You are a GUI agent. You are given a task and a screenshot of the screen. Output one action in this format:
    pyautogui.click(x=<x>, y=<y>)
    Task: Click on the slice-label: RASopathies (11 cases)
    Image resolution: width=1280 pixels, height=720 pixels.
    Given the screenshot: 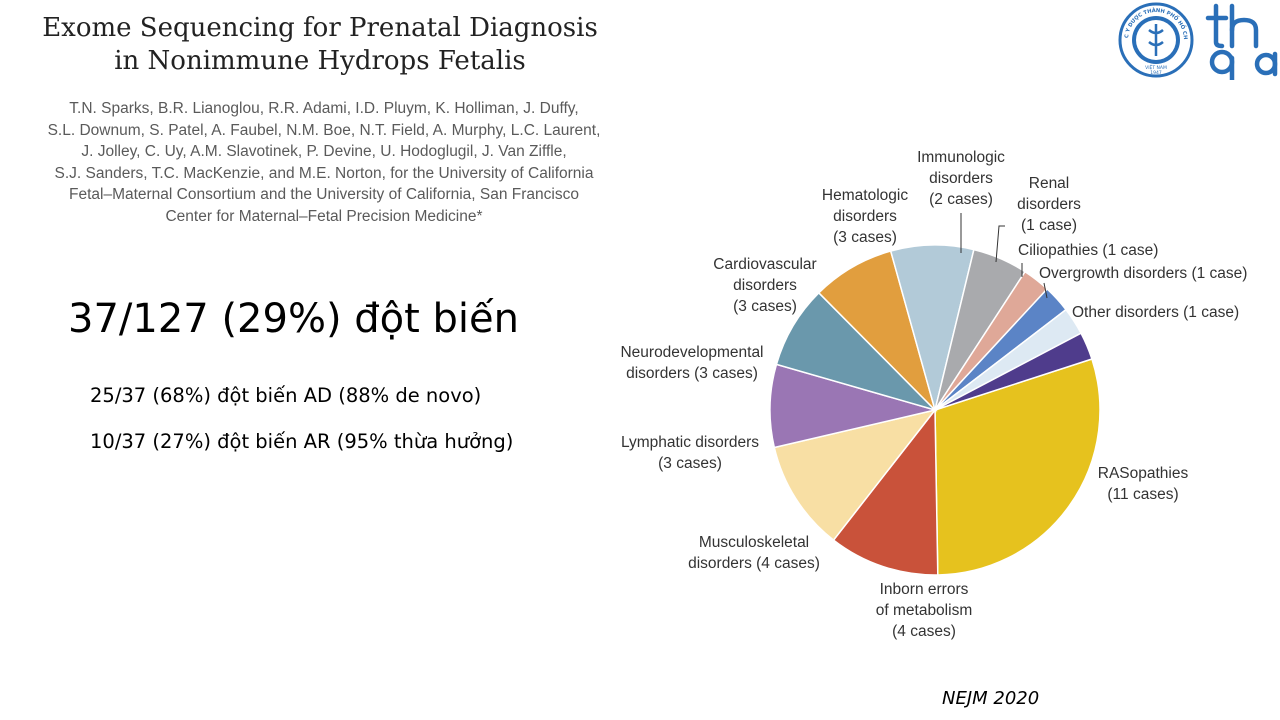 What is the action you would take?
    pyautogui.click(x=1143, y=484)
    